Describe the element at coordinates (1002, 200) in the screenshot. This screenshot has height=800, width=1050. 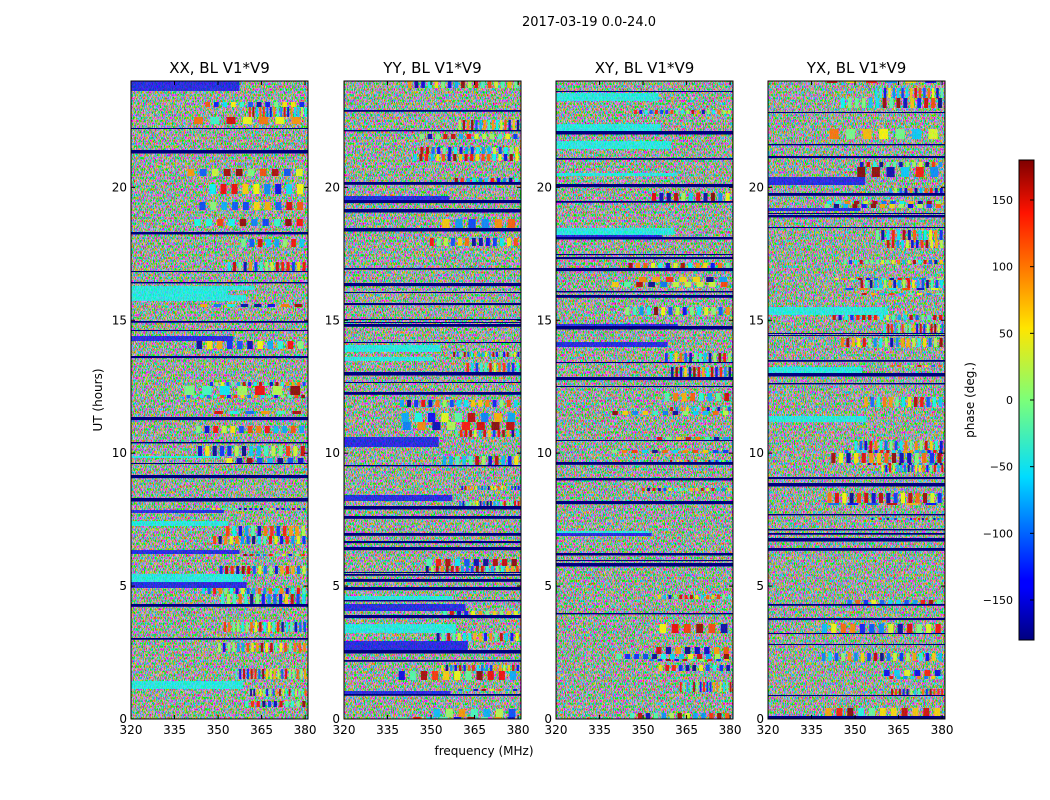
I see `colorbar-tick-label: 150` at that location.